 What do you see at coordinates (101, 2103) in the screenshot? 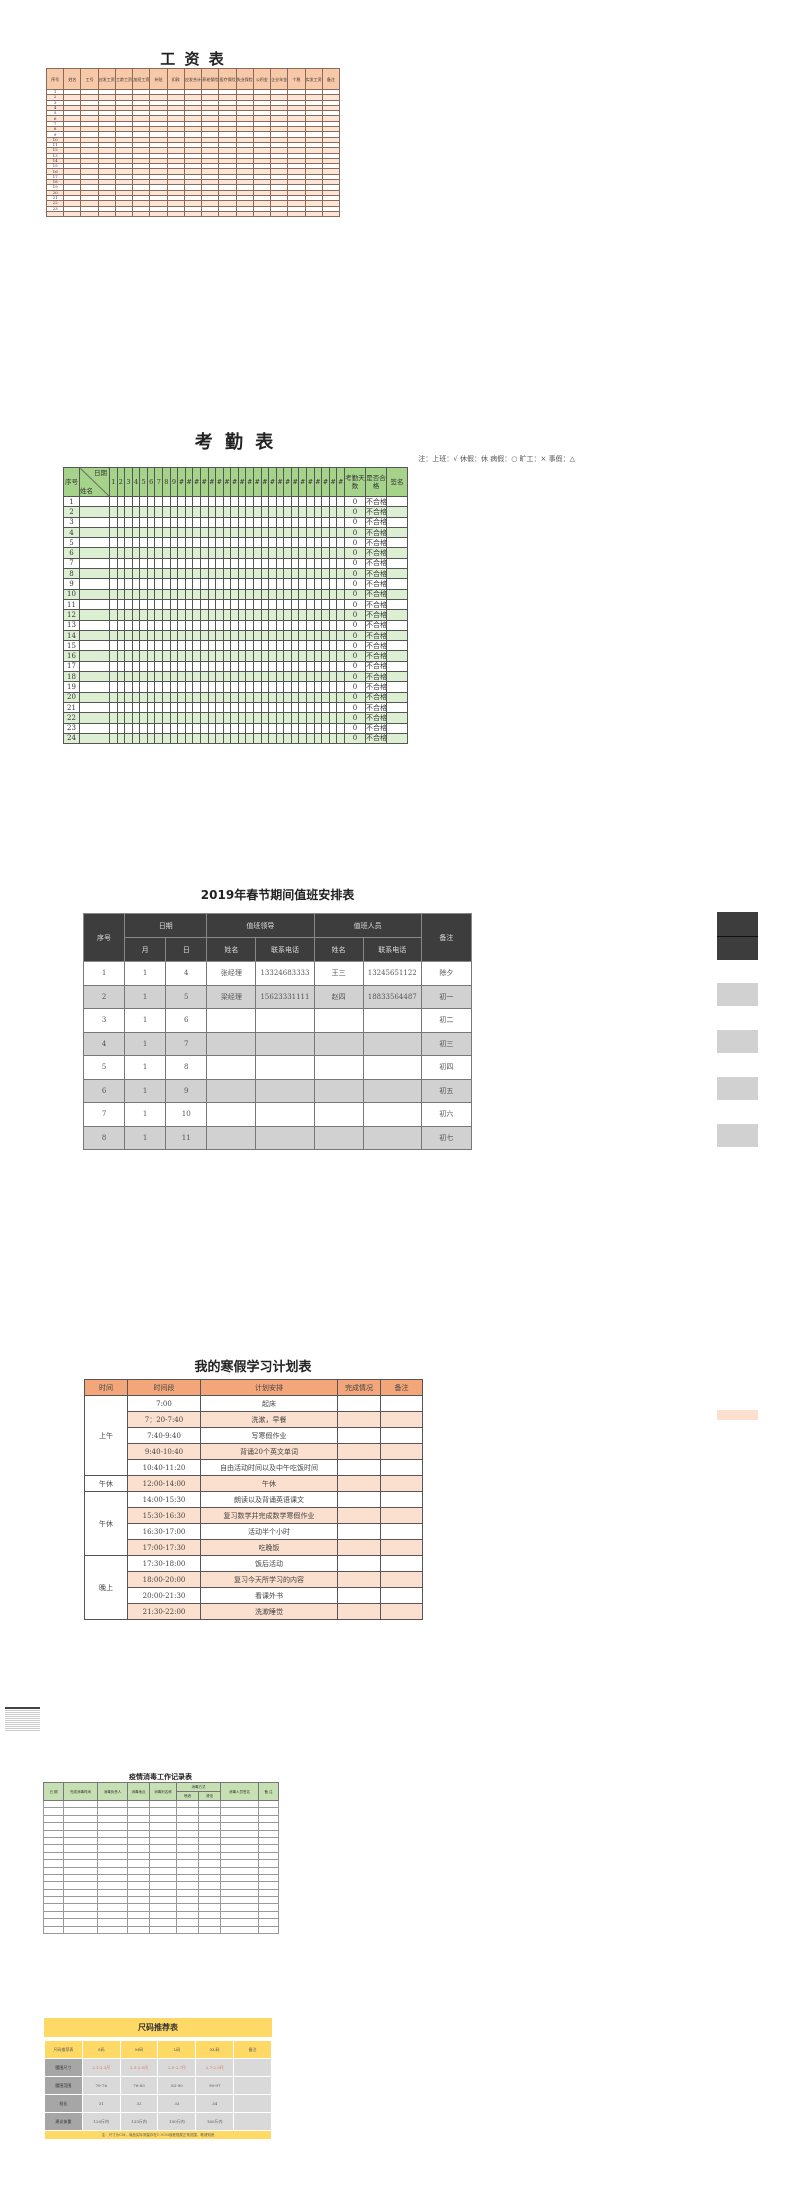
I see `size-cell: 31` at bounding box center [101, 2103].